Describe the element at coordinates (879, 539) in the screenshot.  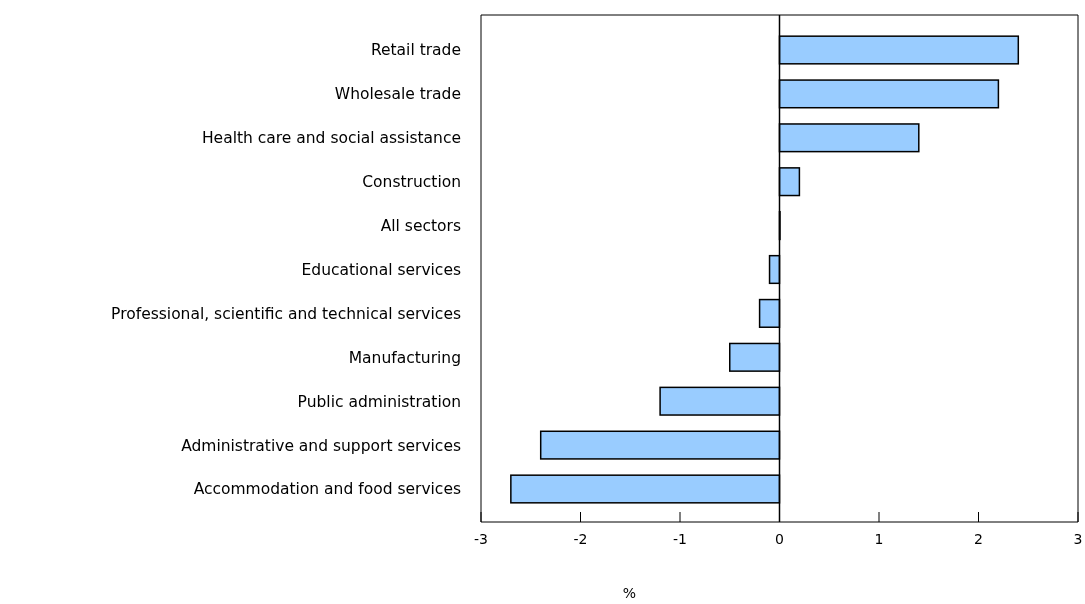
I see `x-tick-label: 1` at that location.